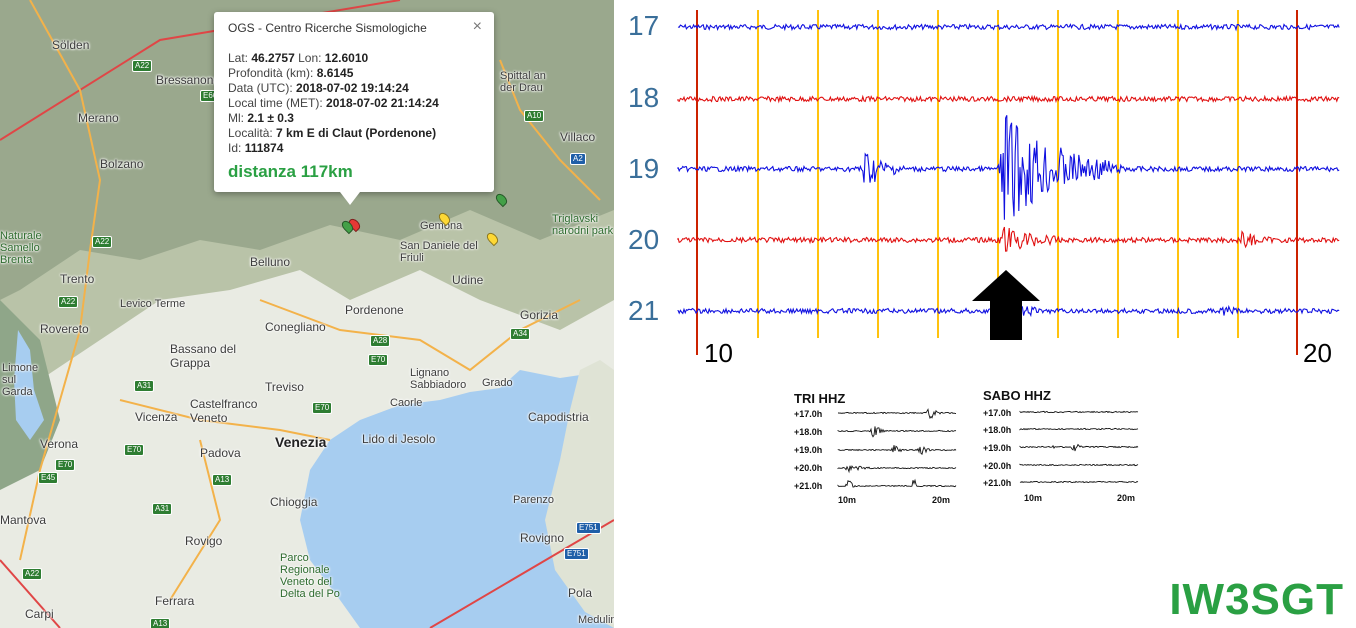 This screenshot has height=628, width=1356. I want to click on place-gemona: Gemona, so click(441, 226).